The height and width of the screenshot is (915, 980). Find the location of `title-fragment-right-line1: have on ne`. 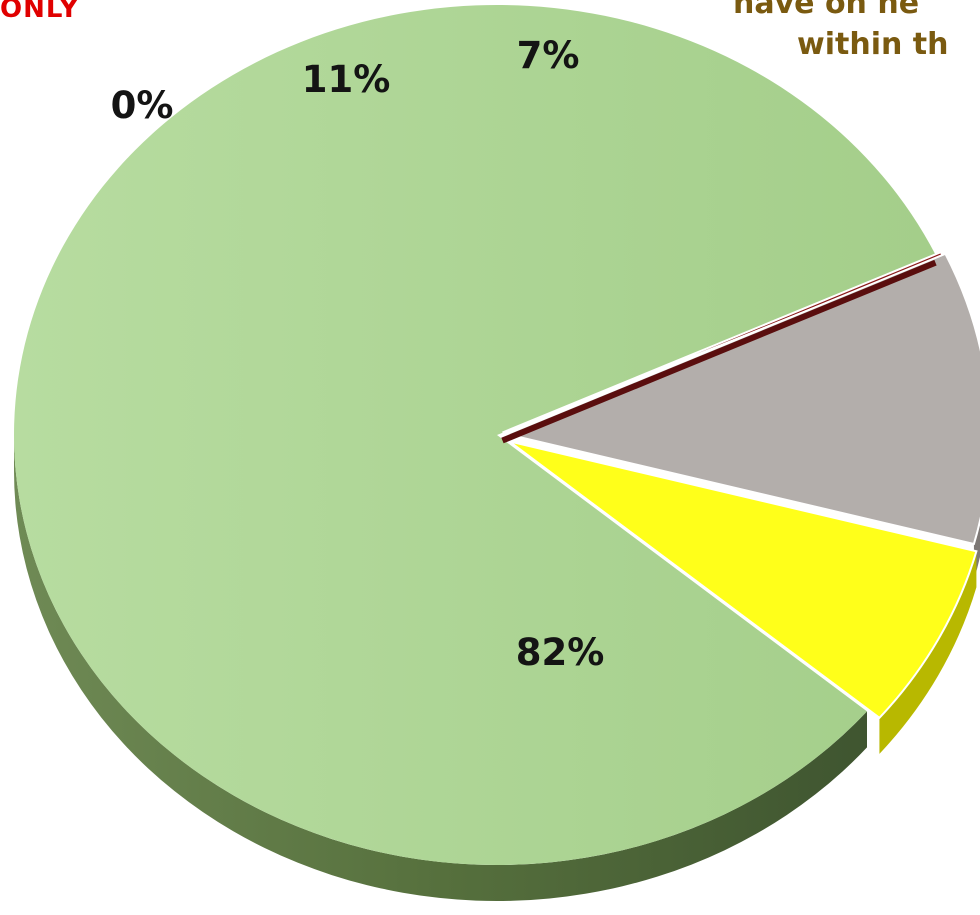

title-fragment-right-line1: have on ne is located at coordinates (826, 10).